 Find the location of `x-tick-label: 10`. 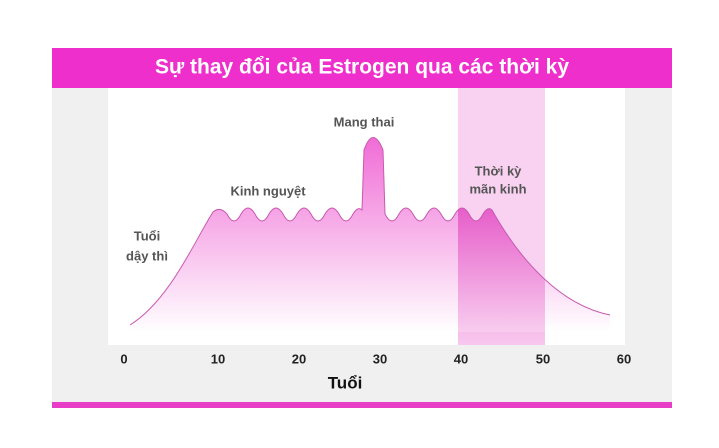

x-tick-label: 10 is located at coordinates (218, 358).